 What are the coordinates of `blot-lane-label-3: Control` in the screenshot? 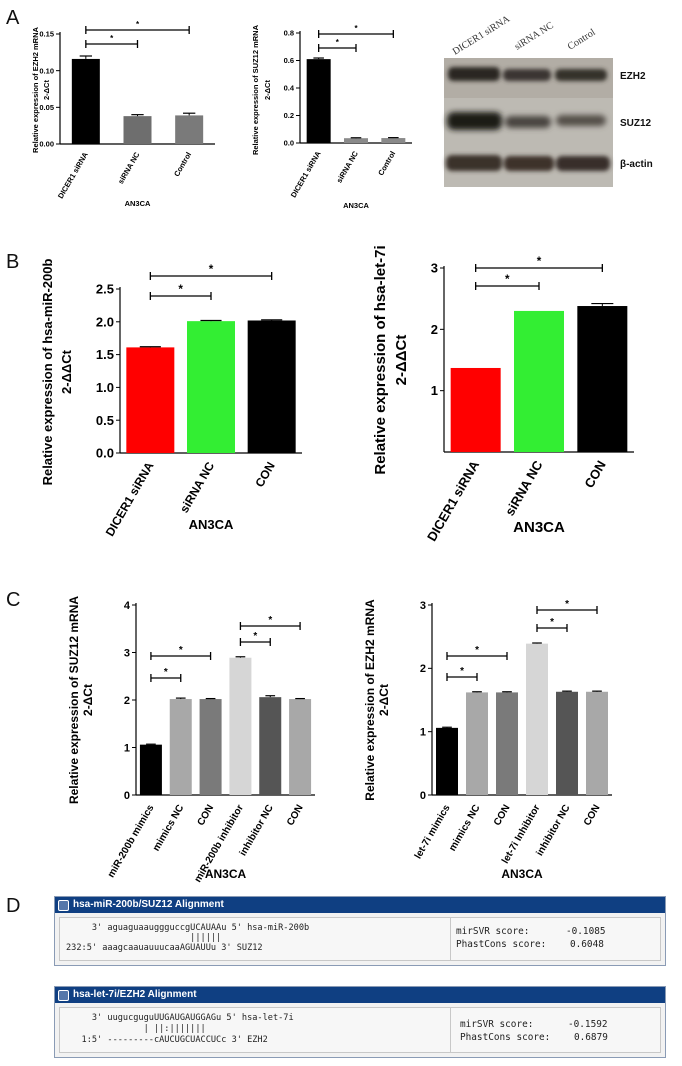 It's located at (582, 40).